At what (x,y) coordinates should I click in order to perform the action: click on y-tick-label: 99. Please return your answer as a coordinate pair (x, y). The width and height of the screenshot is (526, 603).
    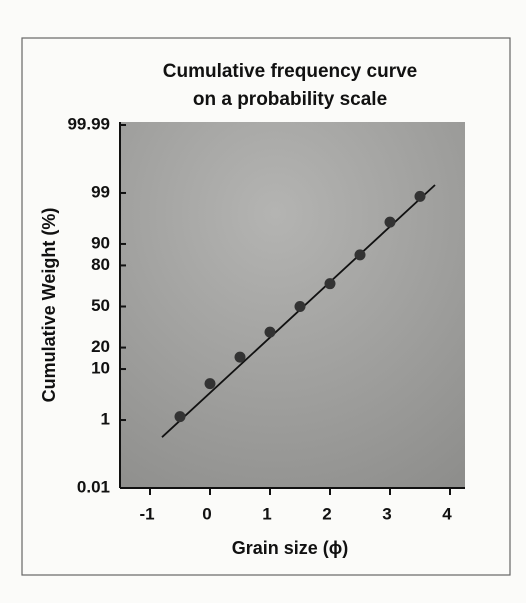
    Looking at the image, I should click on (100, 191).